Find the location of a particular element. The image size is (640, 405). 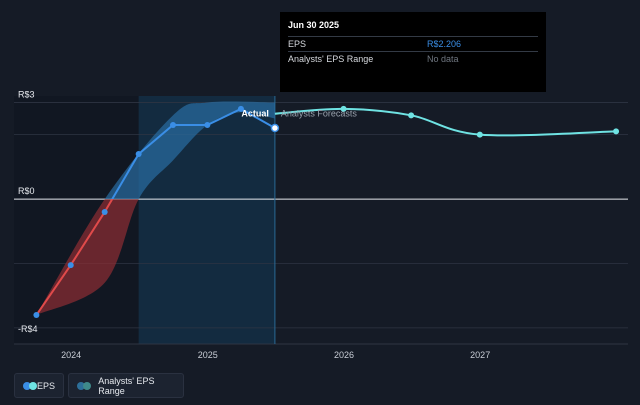

y-tick-label: R$3 is located at coordinates (26, 94).